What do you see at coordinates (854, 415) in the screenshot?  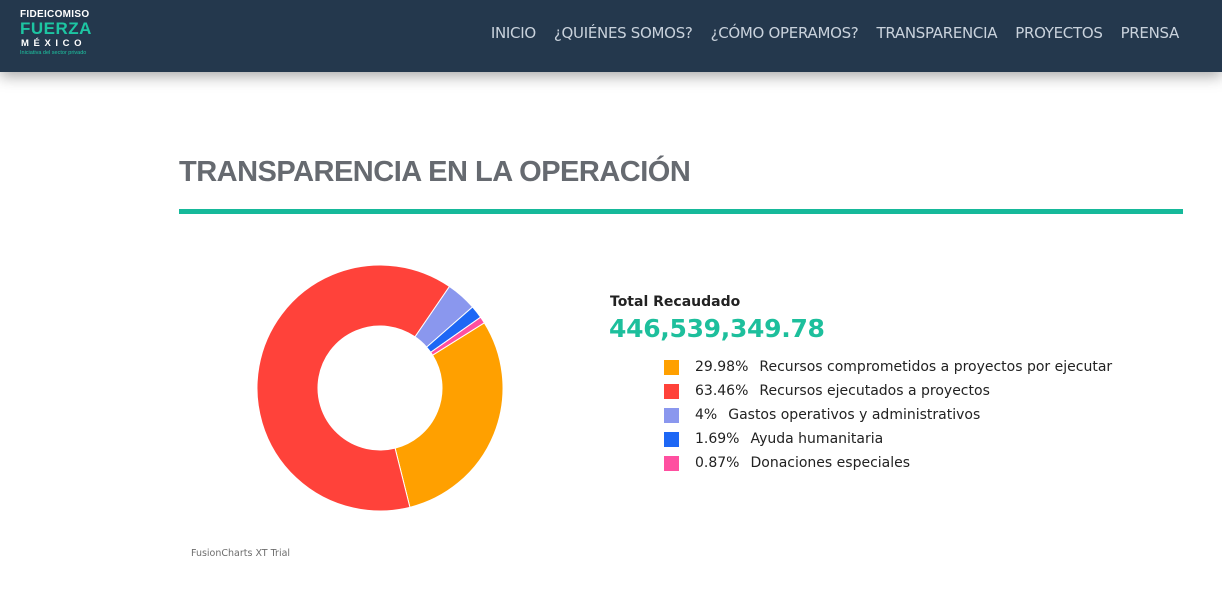 I see `legend-label: Gastos operativos y administrativos` at bounding box center [854, 415].